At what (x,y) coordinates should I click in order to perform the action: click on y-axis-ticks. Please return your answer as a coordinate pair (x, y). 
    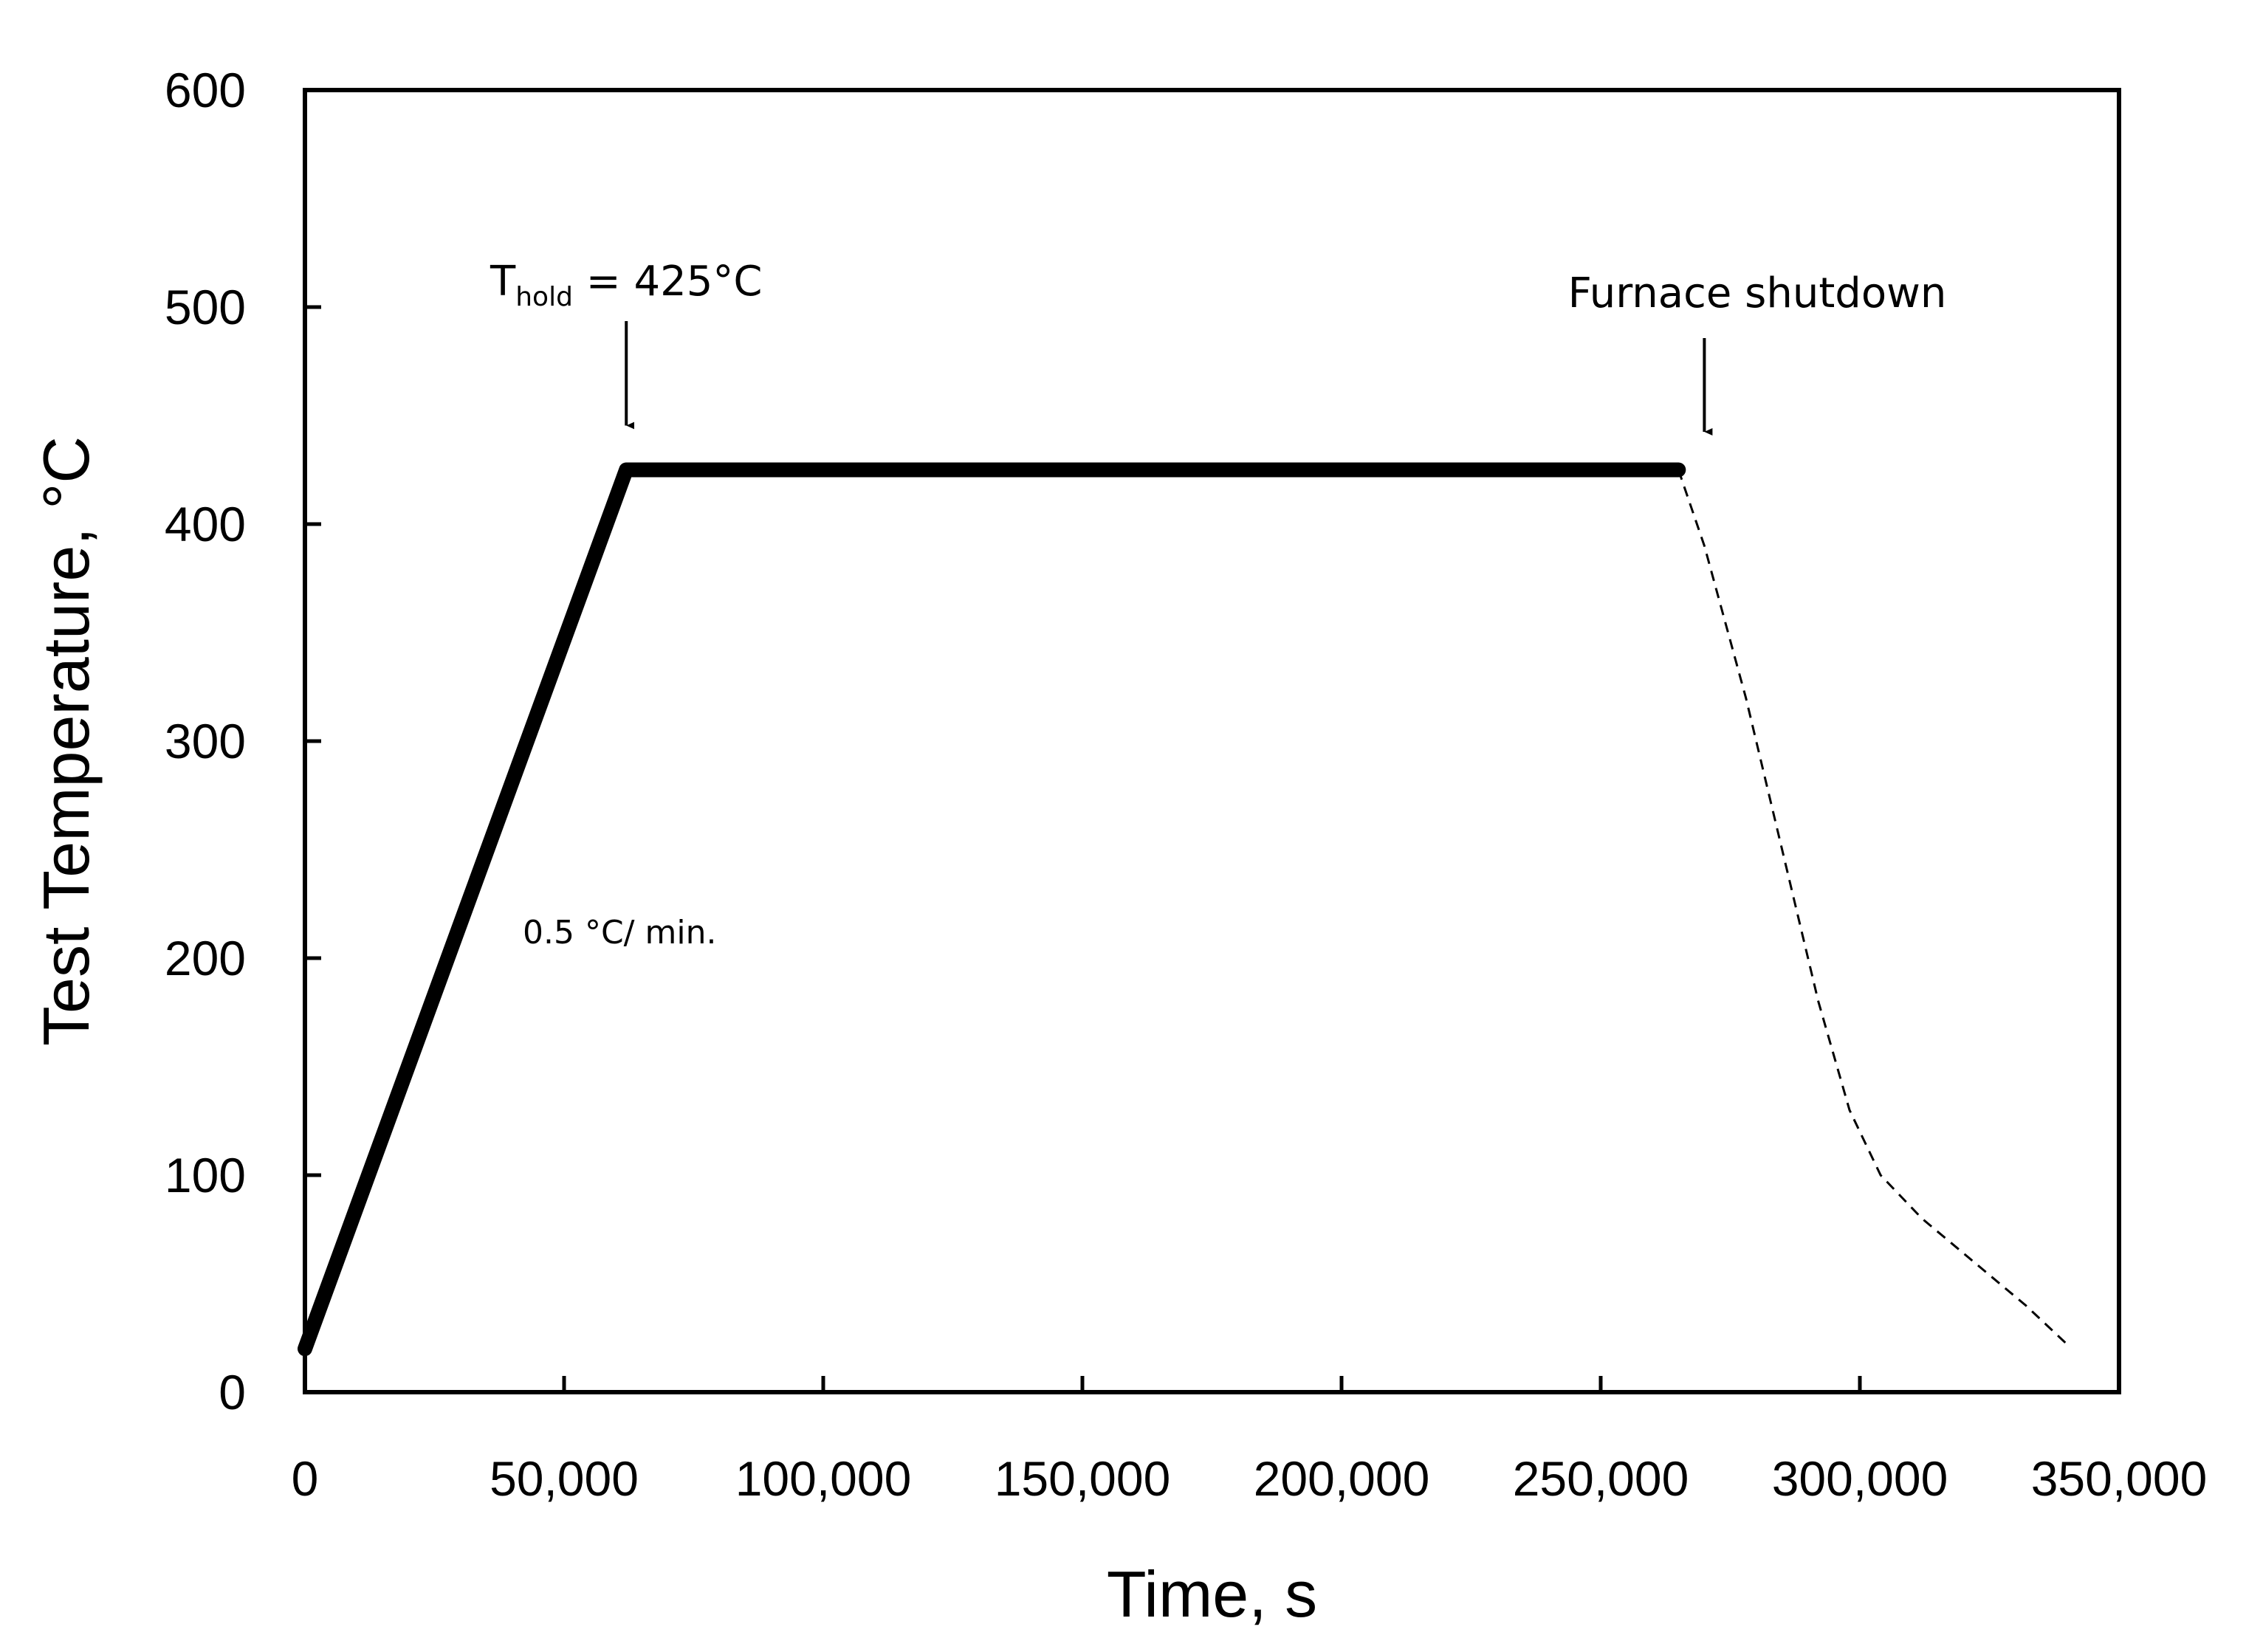
    Looking at the image, I should click on (313, 741).